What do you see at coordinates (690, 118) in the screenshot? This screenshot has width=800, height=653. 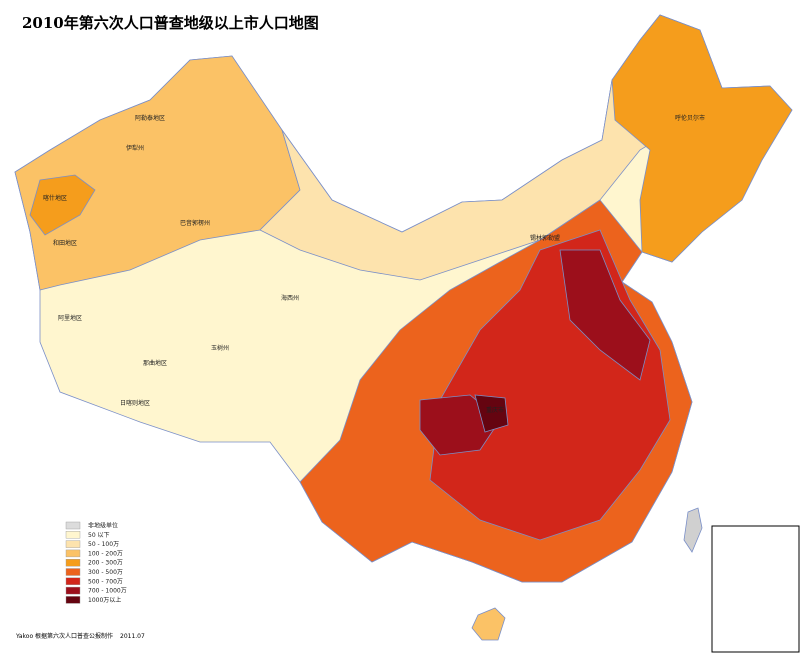 I see `region-label: 呼伦贝尔市` at bounding box center [690, 118].